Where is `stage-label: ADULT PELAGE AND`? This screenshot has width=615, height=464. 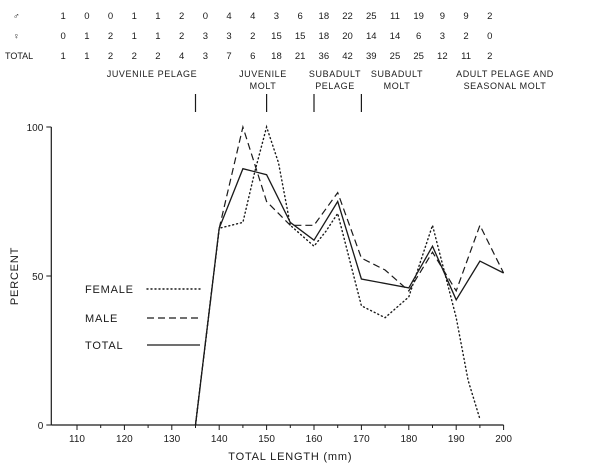 stage-label: ADULT PELAGE AND is located at coordinates (505, 74).